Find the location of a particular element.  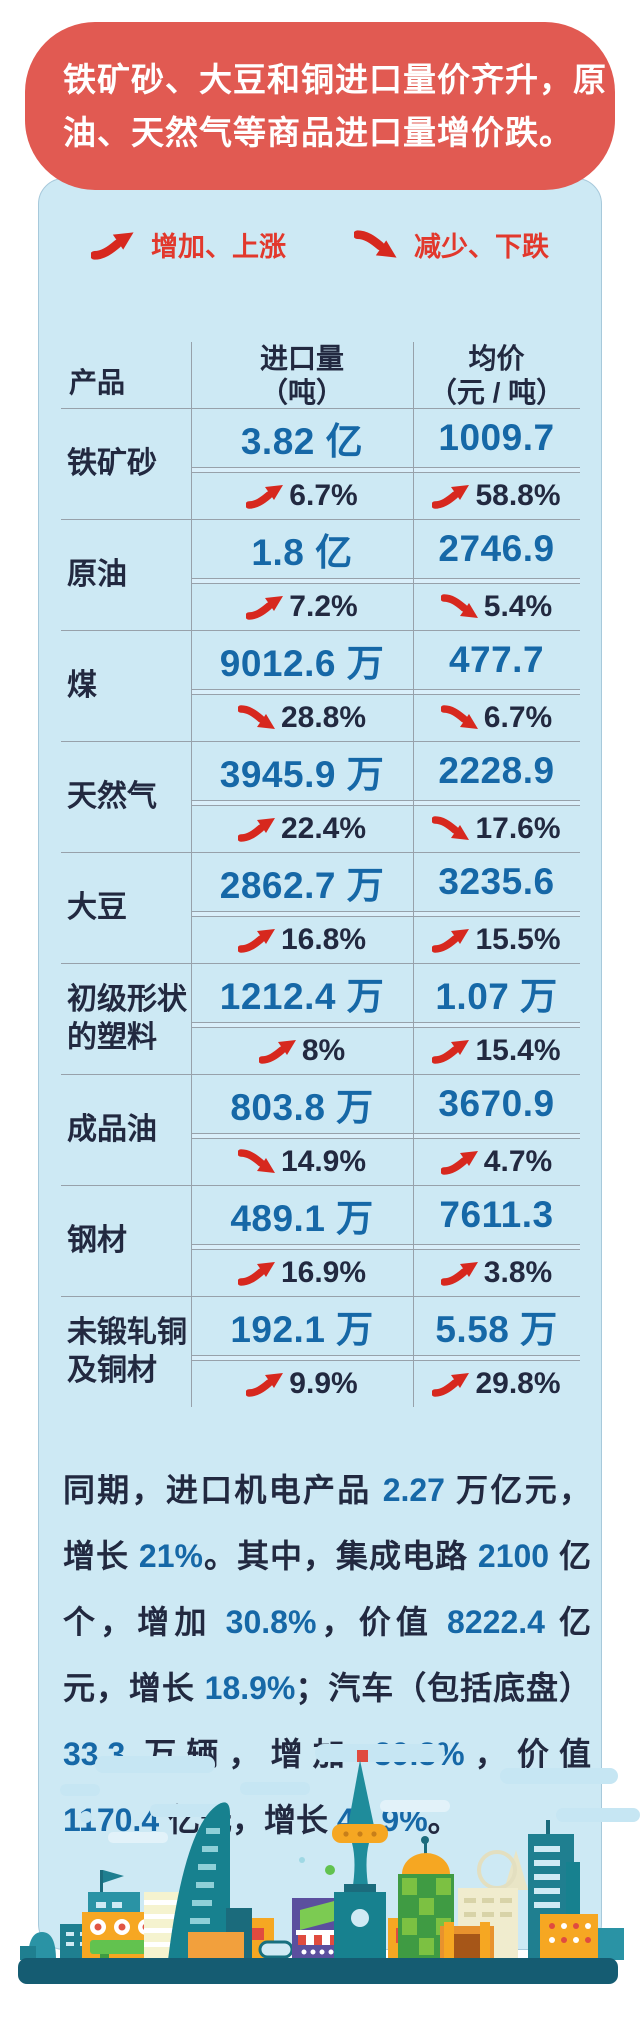

product-name: 原油 is located at coordinates (97, 574).